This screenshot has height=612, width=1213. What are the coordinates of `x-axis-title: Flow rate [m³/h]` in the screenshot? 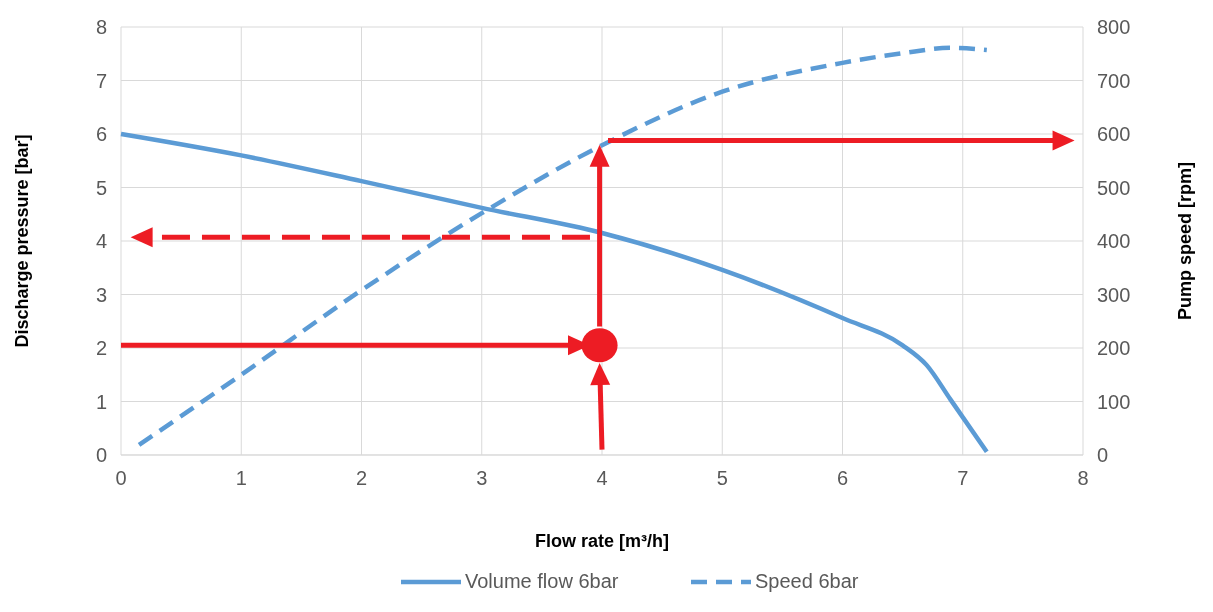 It's located at (602, 541).